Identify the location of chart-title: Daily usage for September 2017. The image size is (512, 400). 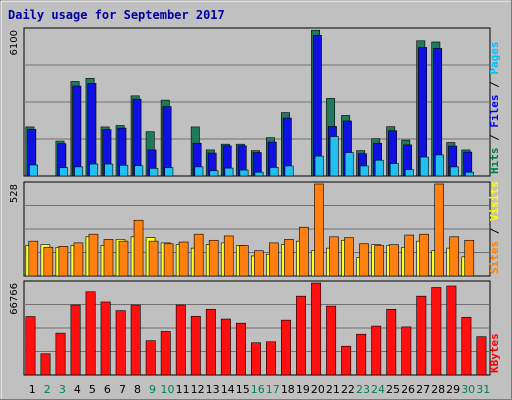
(116, 15).